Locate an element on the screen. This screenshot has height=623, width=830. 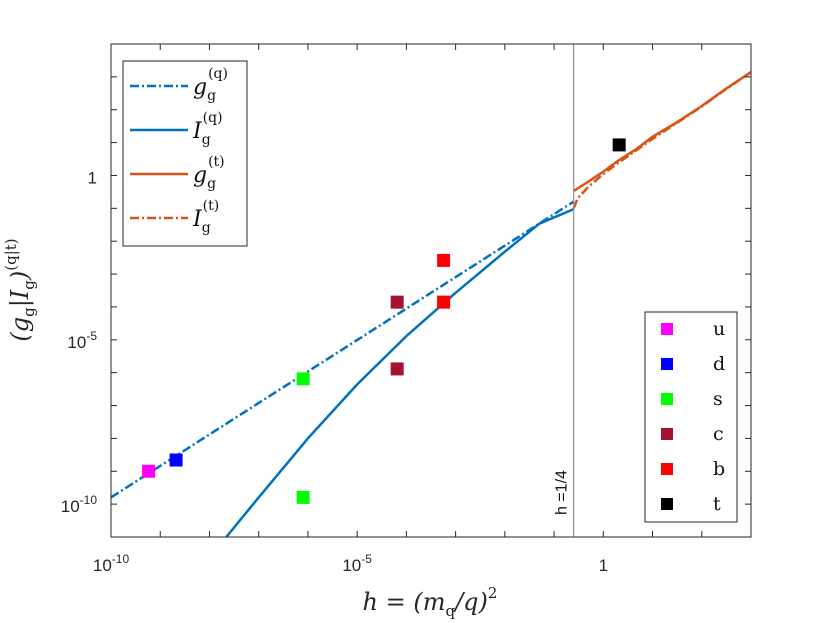
flavor-label-d: d is located at coordinates (719, 364).